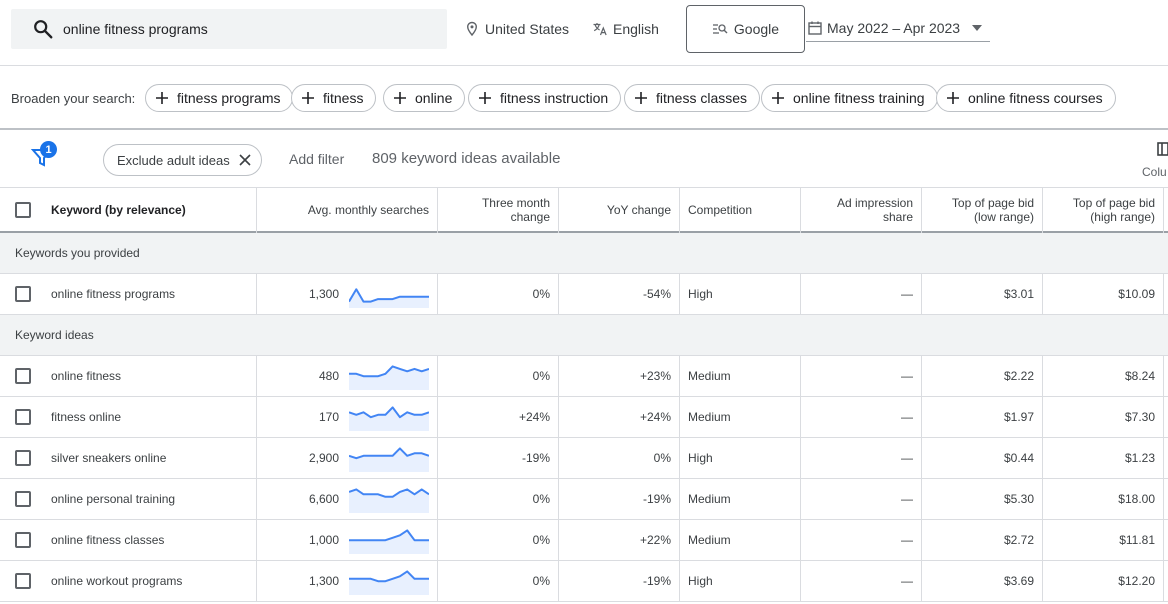  I want to click on bid-high-cell: $12.20, so click(1136, 581).